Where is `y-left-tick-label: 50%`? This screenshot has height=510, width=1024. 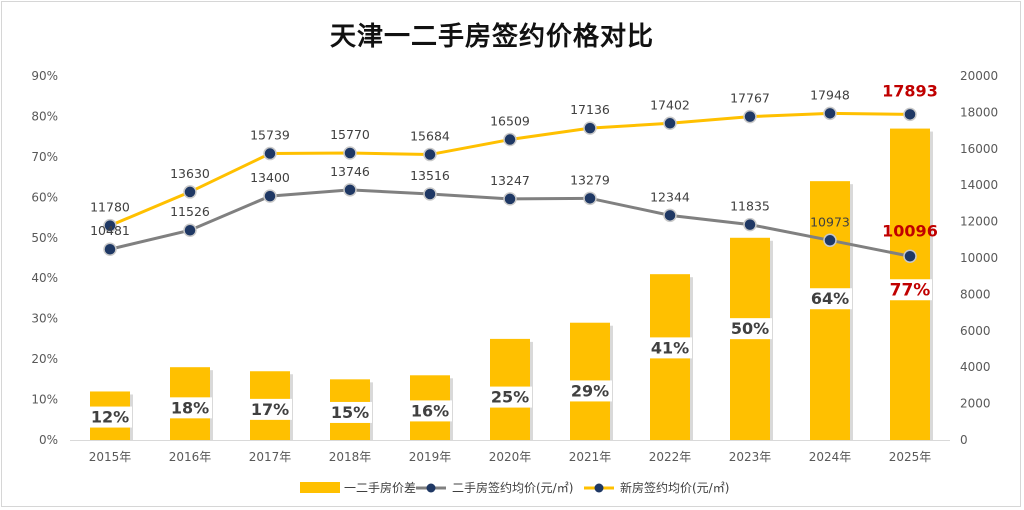
y-left-tick-label: 50% is located at coordinates (44, 238).